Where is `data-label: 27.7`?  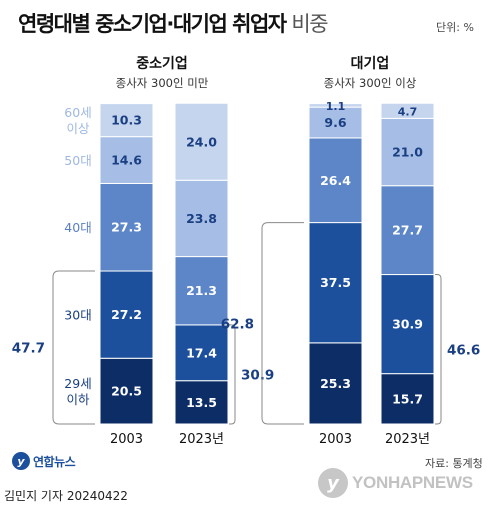 data-label: 27.7 is located at coordinates (407, 230).